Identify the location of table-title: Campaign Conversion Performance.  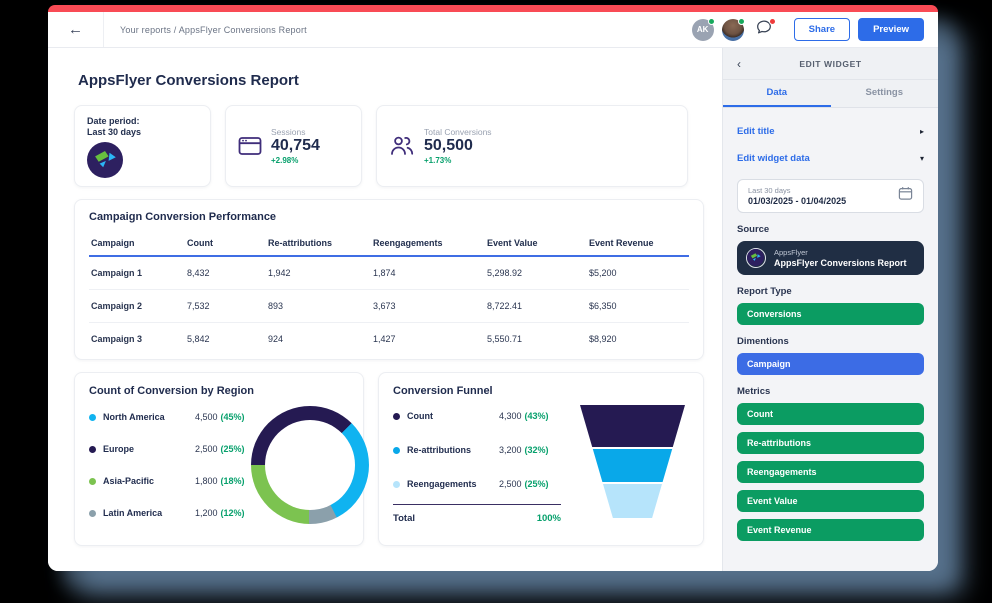
(183, 217).